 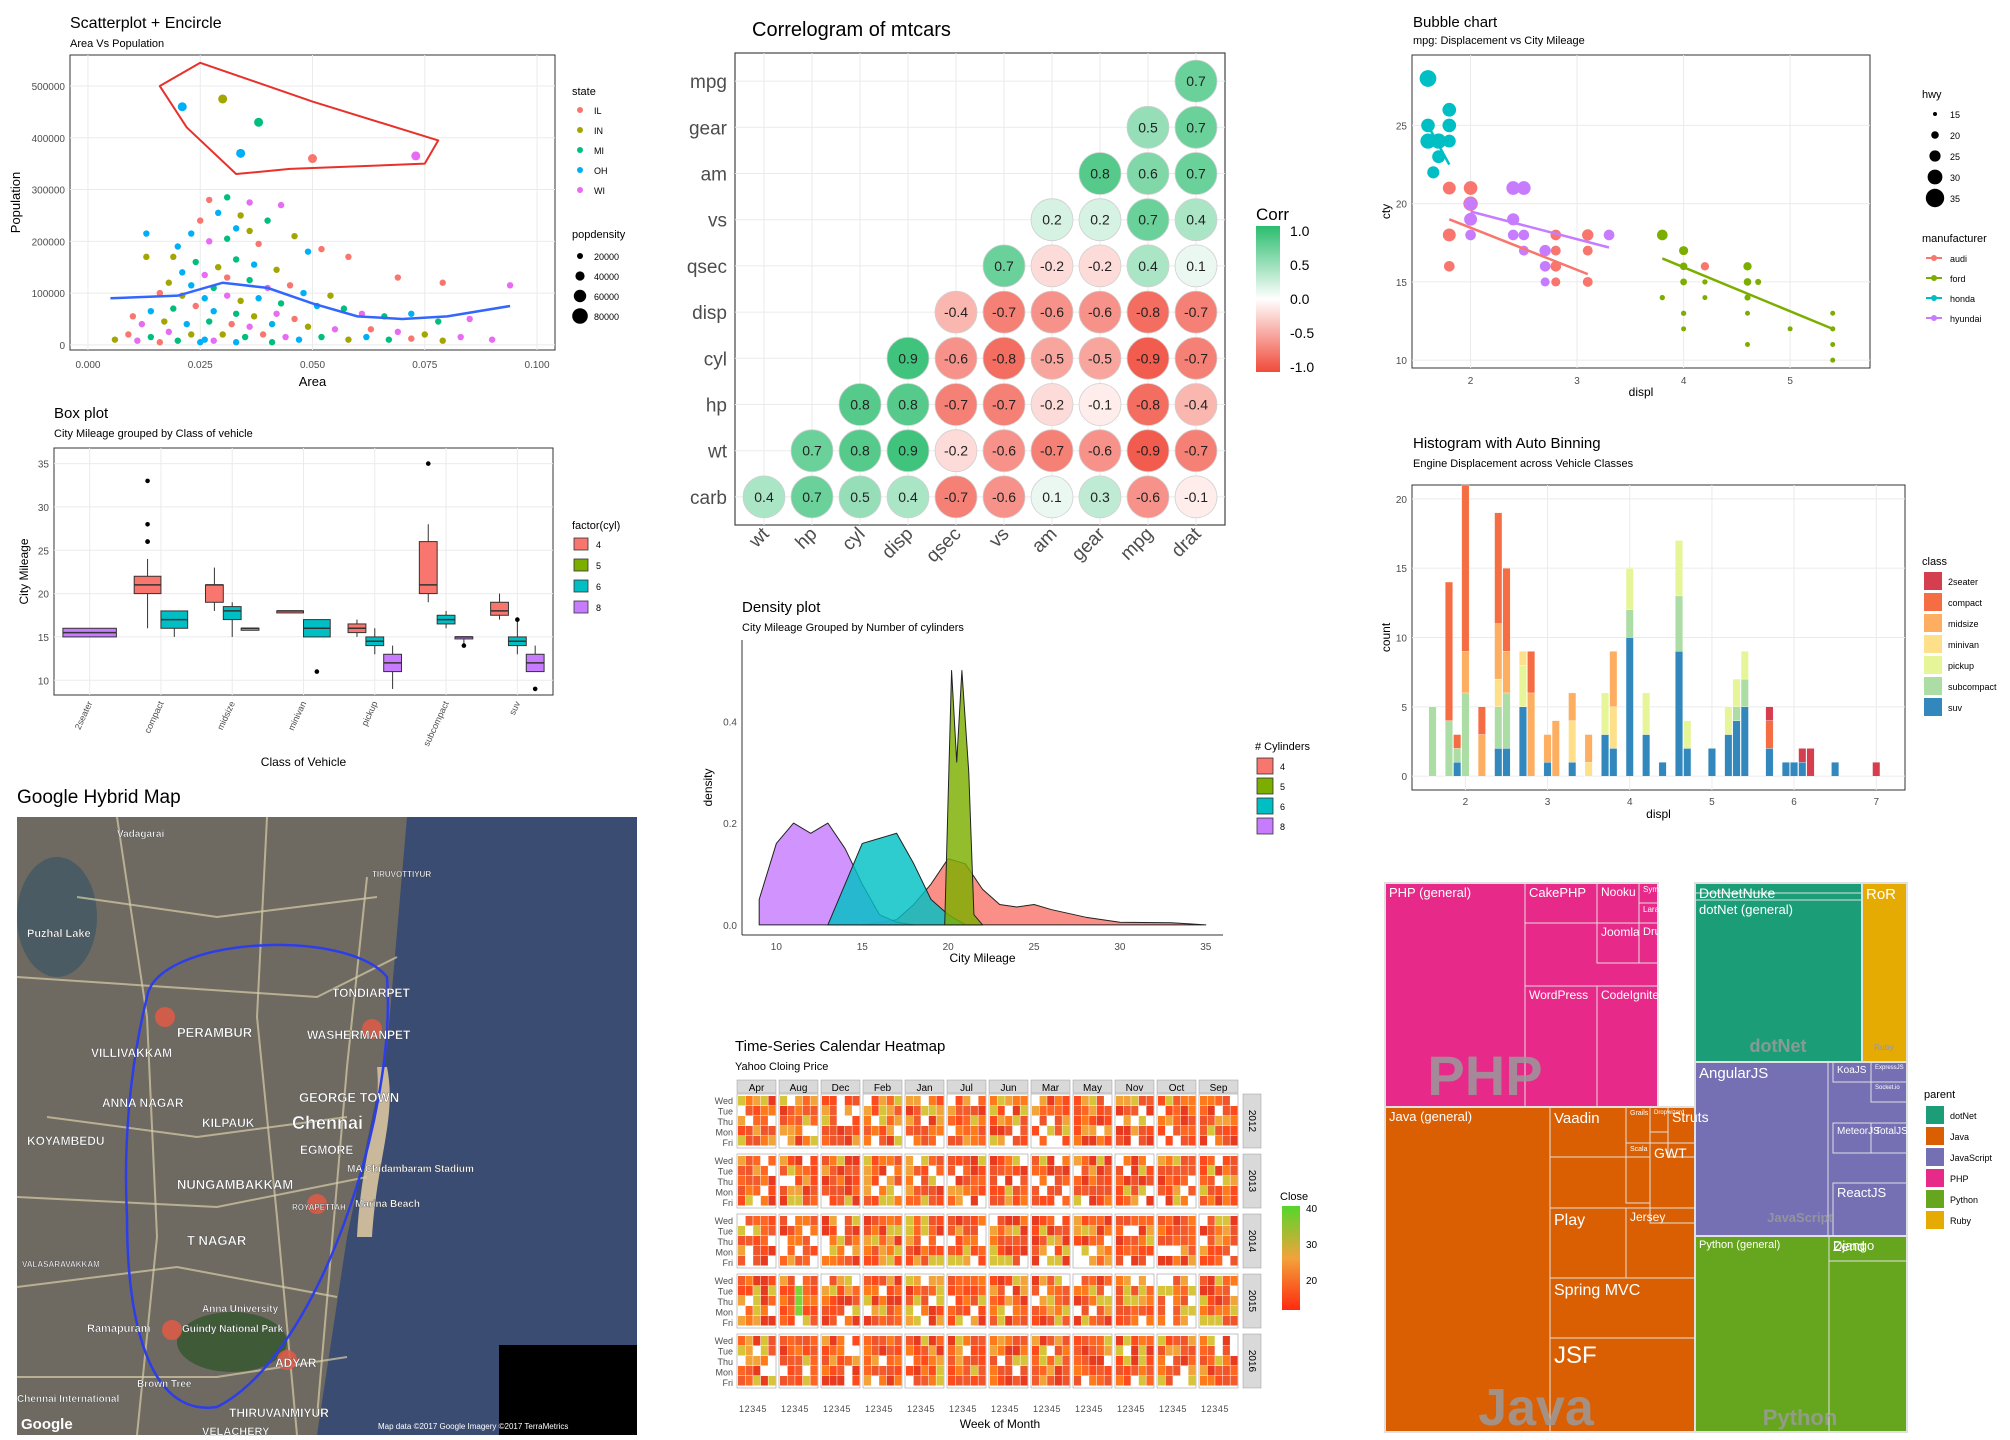 What do you see at coordinates (297, 716) in the screenshot?
I see `x-tick-label: minivan` at bounding box center [297, 716].